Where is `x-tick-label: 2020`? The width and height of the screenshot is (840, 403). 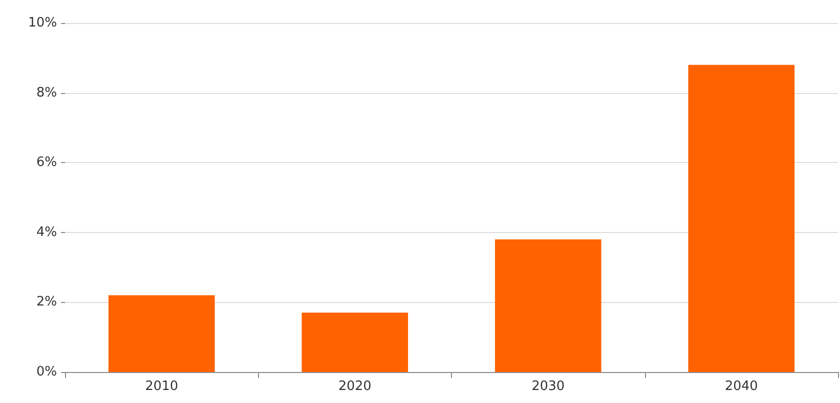
x-tick-label: 2020 is located at coordinates (355, 386).